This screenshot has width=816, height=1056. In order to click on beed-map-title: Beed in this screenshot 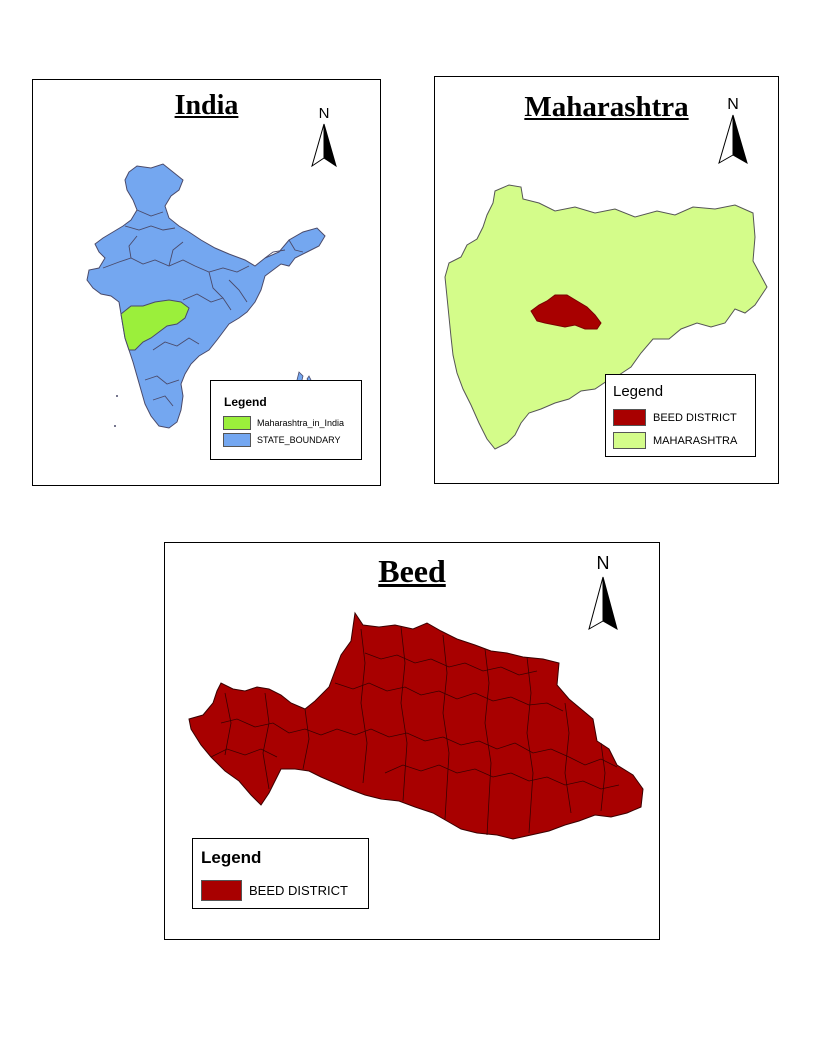, I will do `click(412, 571)`.